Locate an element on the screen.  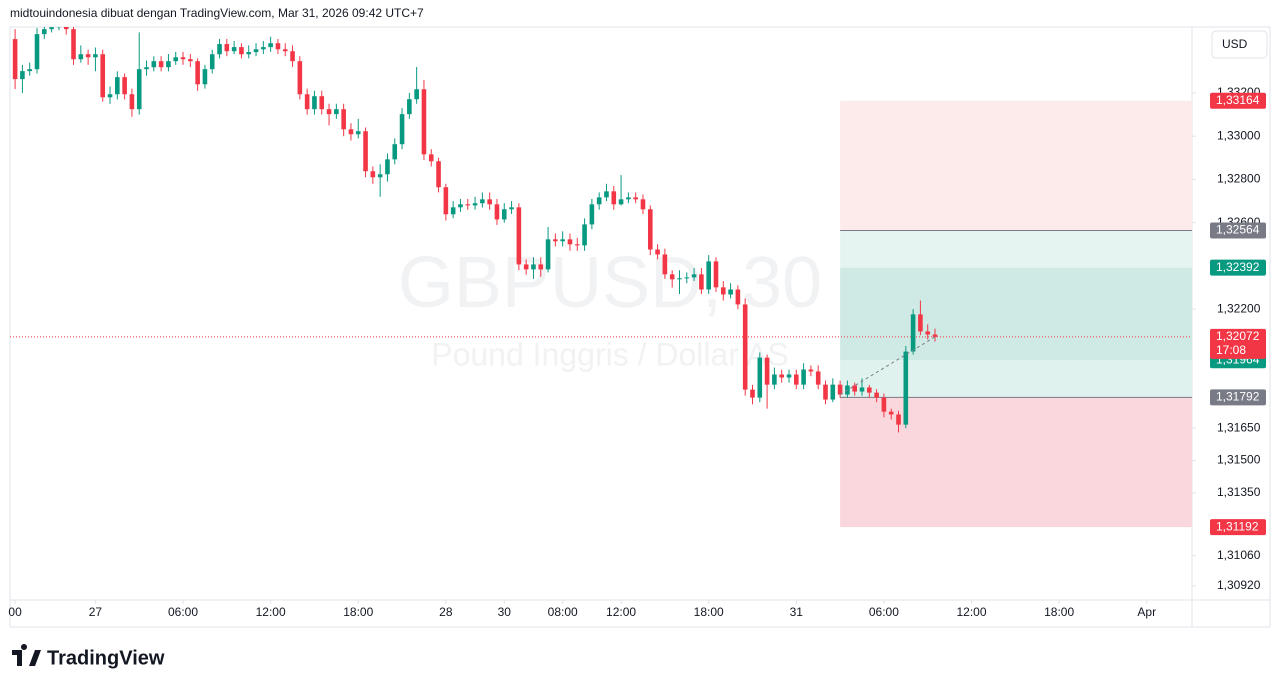
y-tick-label: 1,31650 is located at coordinates (1239, 427).